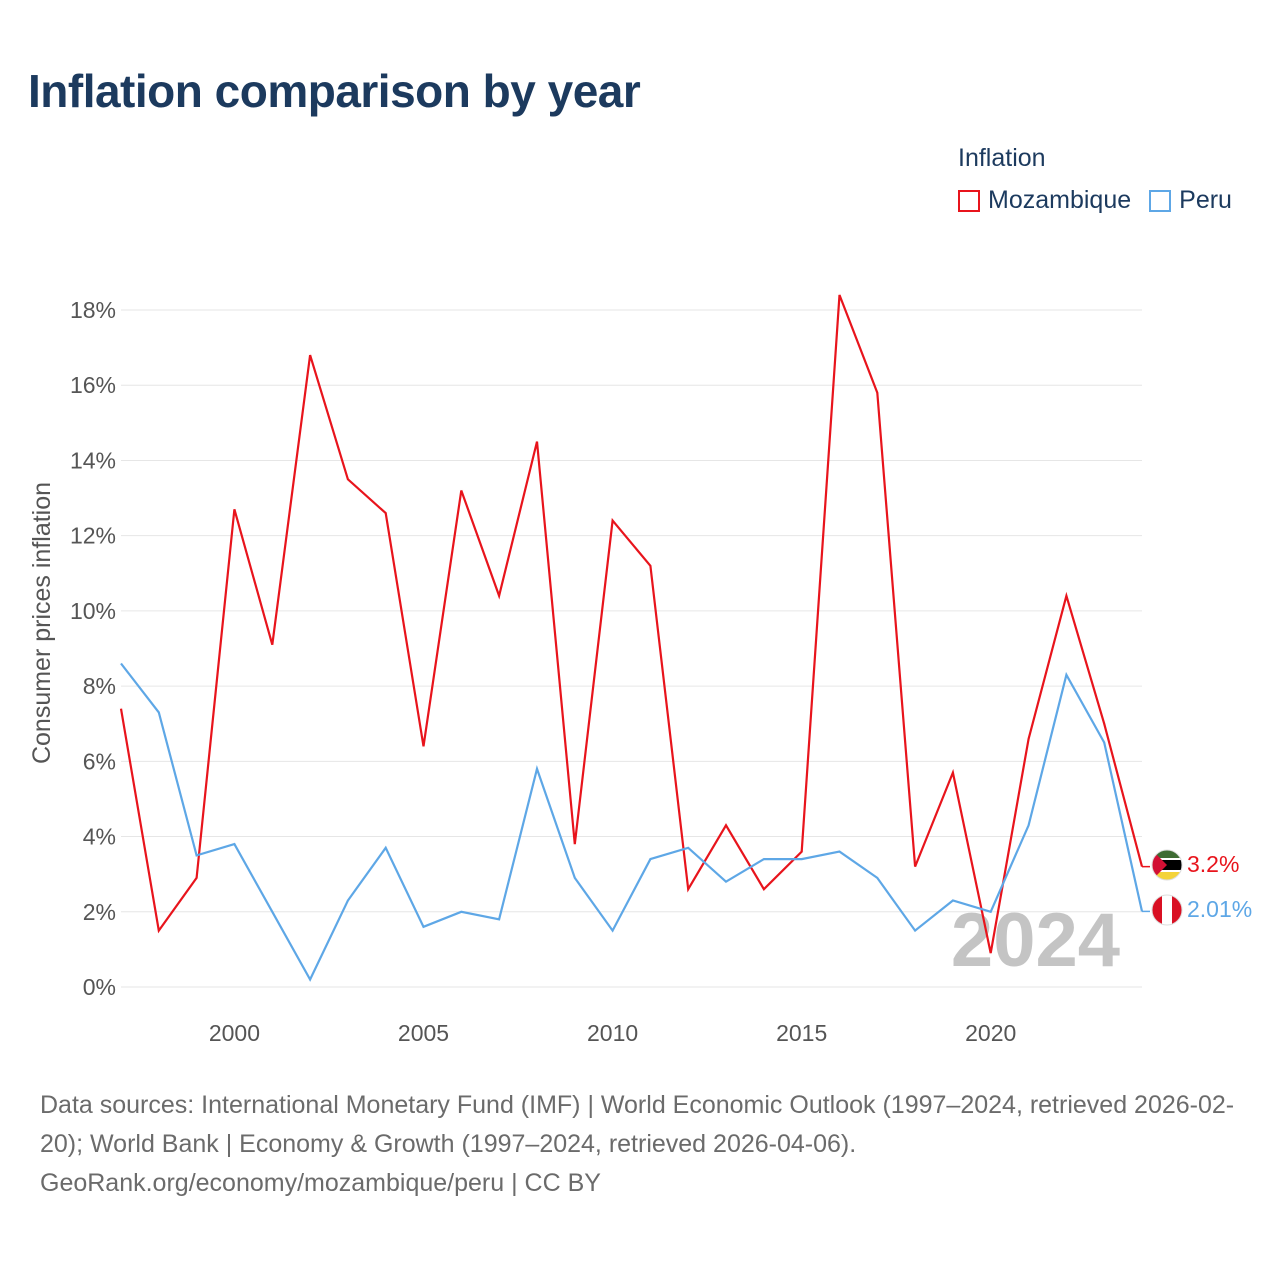 The height and width of the screenshot is (1280, 1280). What do you see at coordinates (612, 1033) in the screenshot?
I see `x-tick-label: 2010` at bounding box center [612, 1033].